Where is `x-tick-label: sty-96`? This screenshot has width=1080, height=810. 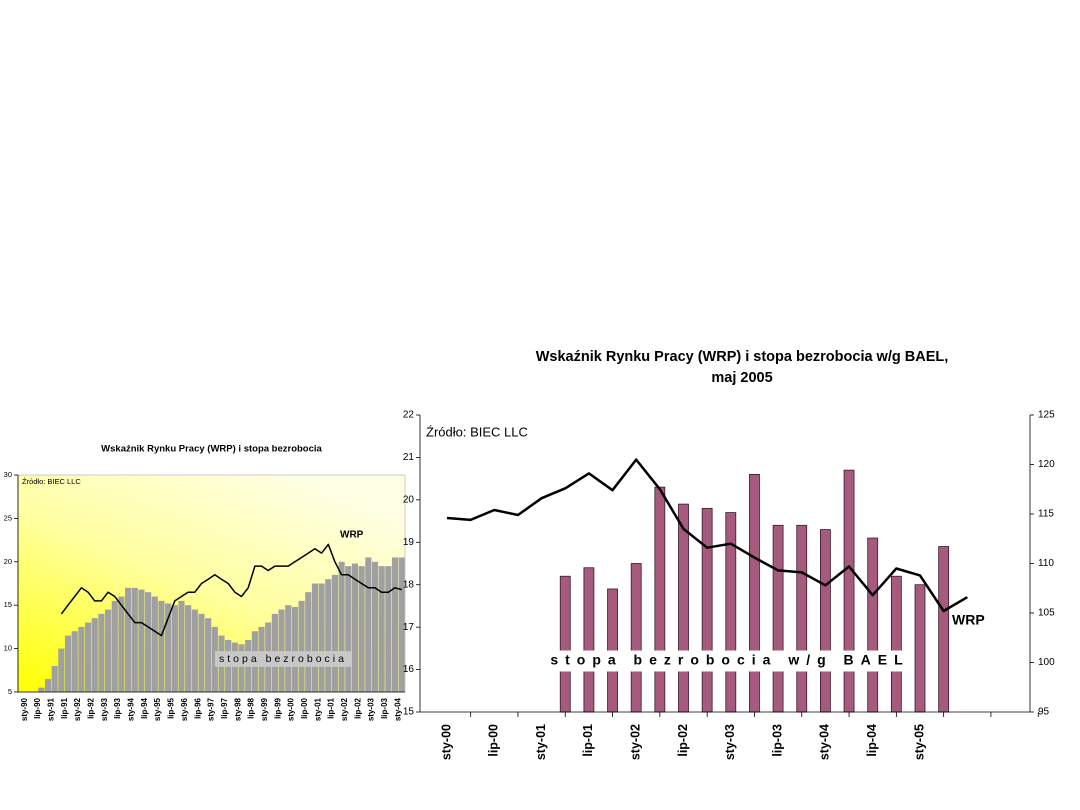 x-tick-label: sty-96 is located at coordinates (184, 709).